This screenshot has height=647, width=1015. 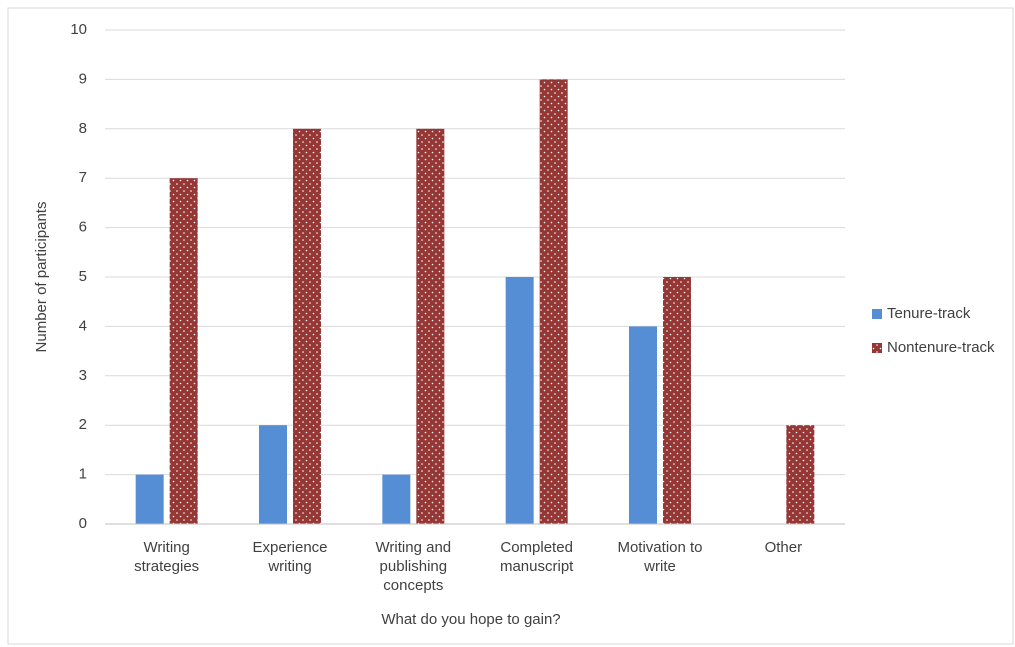 I want to click on x-tick-label: Motivation to write, so click(x=660, y=557).